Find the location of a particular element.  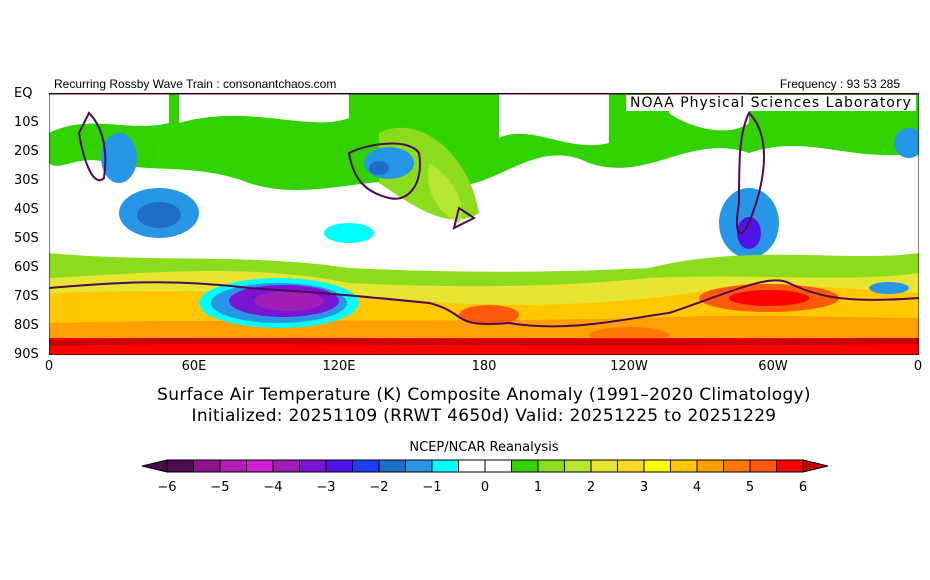

lat-tick: EQ is located at coordinates (23, 93).